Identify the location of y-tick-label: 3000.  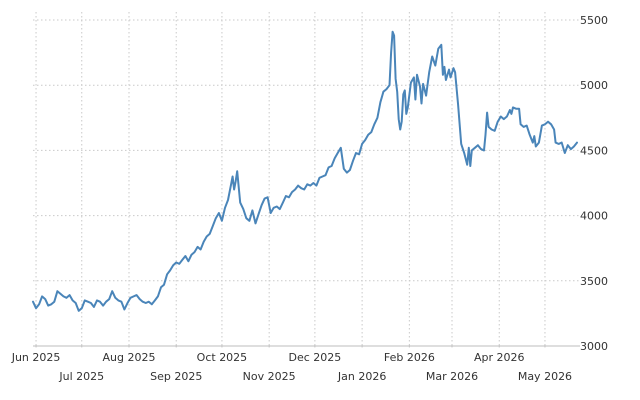
(594, 346).